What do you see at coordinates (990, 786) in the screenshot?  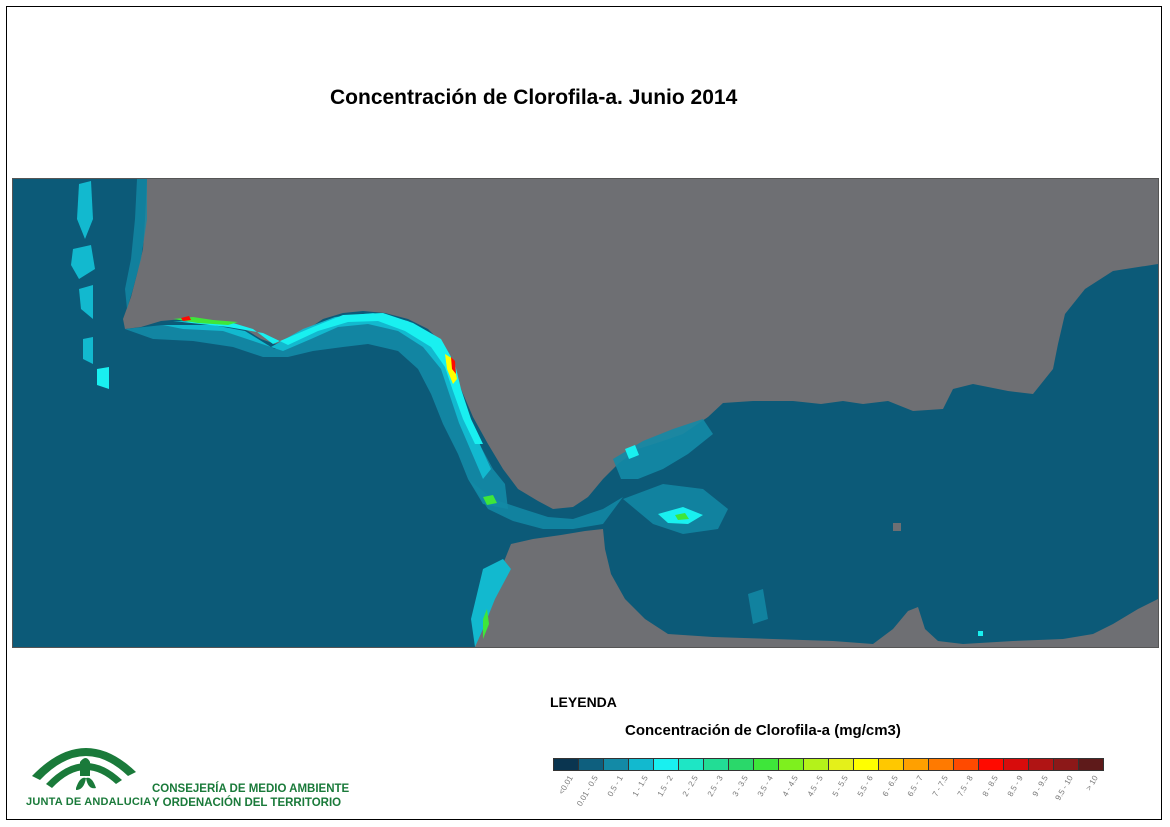 I see `legend-class-label: 8 - 8.5` at bounding box center [990, 786].